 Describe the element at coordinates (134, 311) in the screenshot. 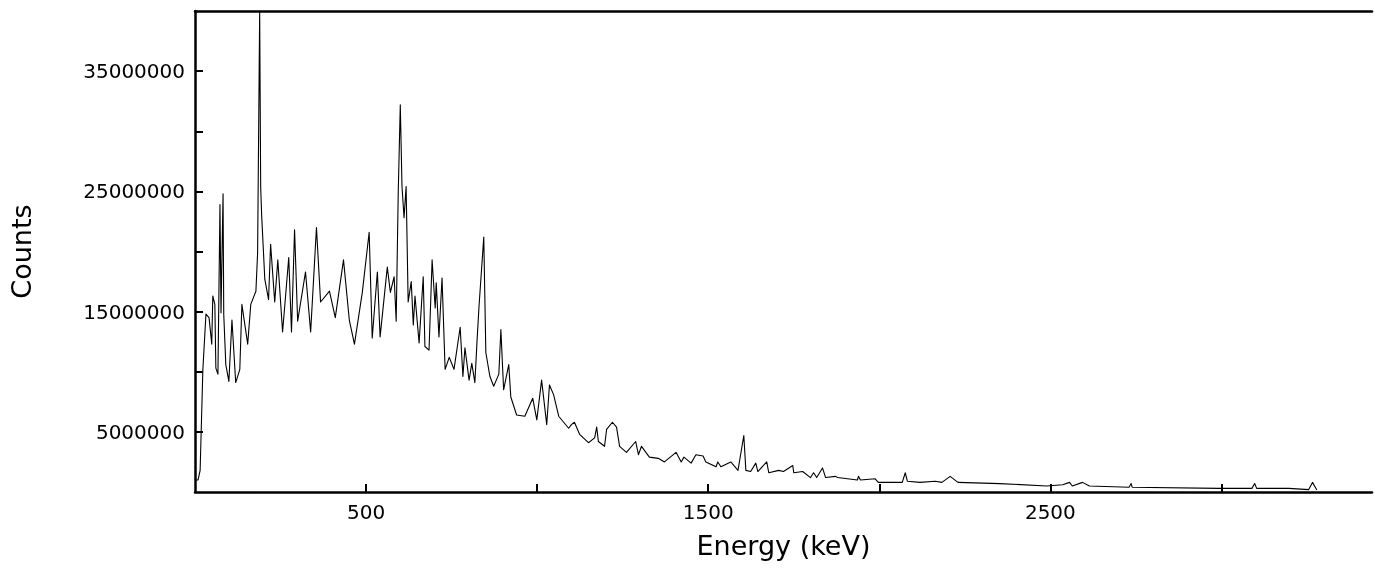

I see `y-tick-label: 15000000` at that location.